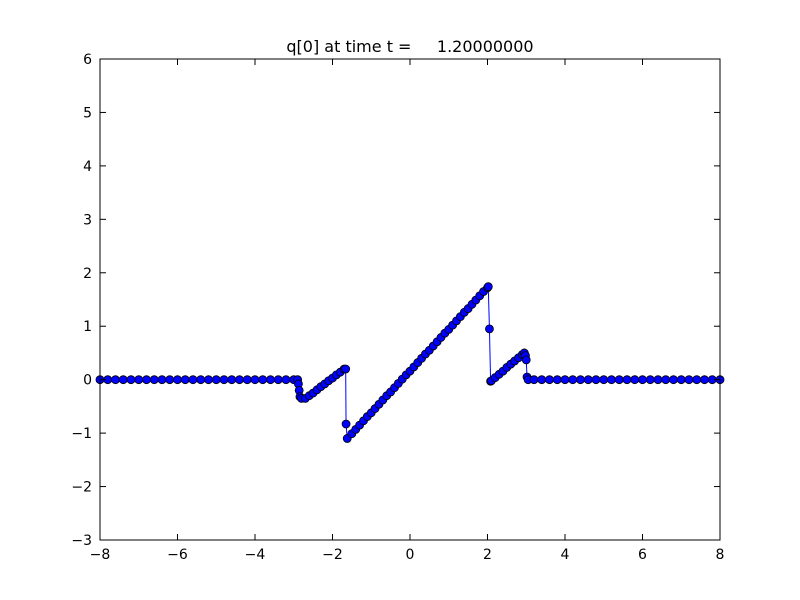 Image resolution: width=800 pixels, height=600 pixels. What do you see at coordinates (255, 555) in the screenshot?
I see `x-tick-label: −4` at bounding box center [255, 555].